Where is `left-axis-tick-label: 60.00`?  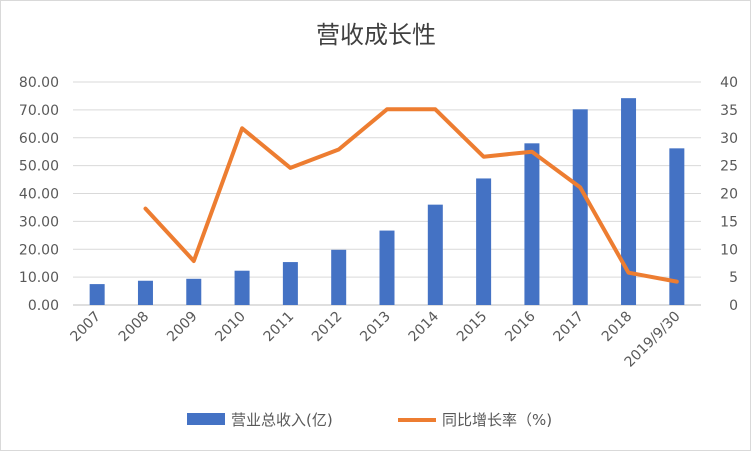 left-axis-tick-label: 60.00 is located at coordinates (39, 139).